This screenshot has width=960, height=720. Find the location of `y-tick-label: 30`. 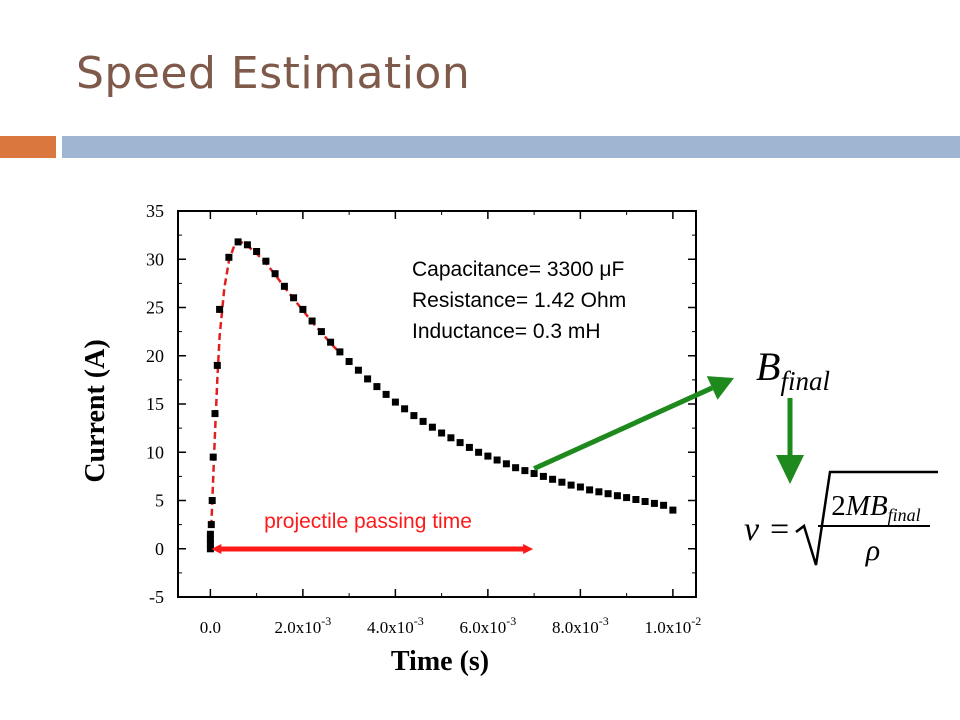

y-tick-label: 30 is located at coordinates (155, 259).